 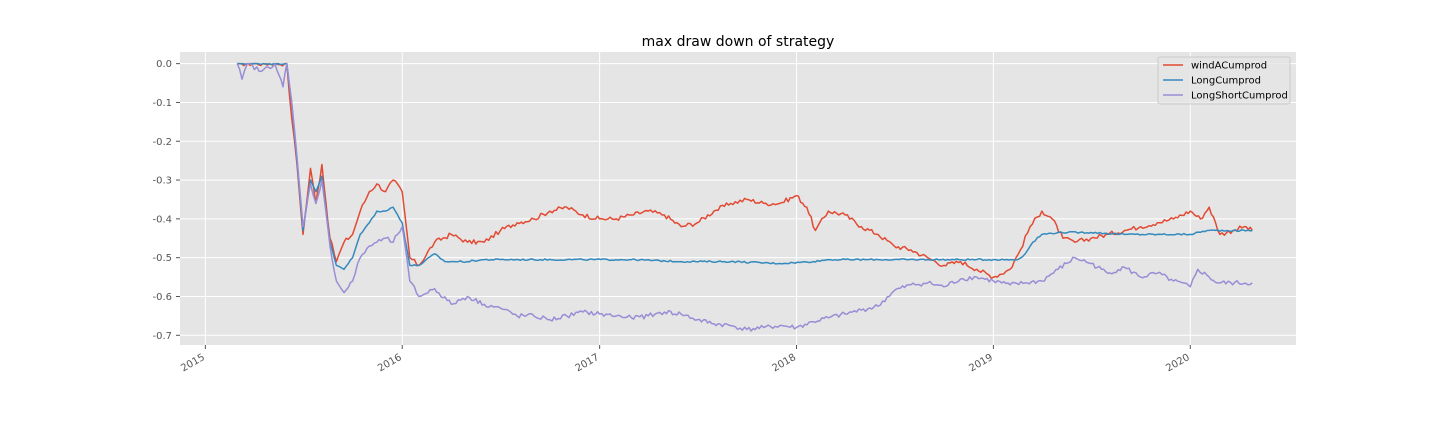 What do you see at coordinates (162, 103) in the screenshot?
I see `y-tick-label: -0.1` at bounding box center [162, 103].